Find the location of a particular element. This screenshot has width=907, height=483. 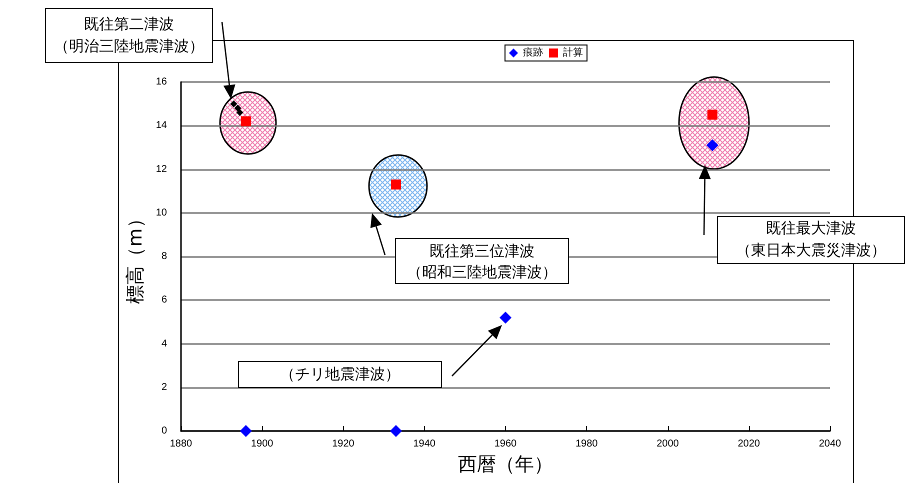

x-tick-label: 1960 is located at coordinates (506, 444).